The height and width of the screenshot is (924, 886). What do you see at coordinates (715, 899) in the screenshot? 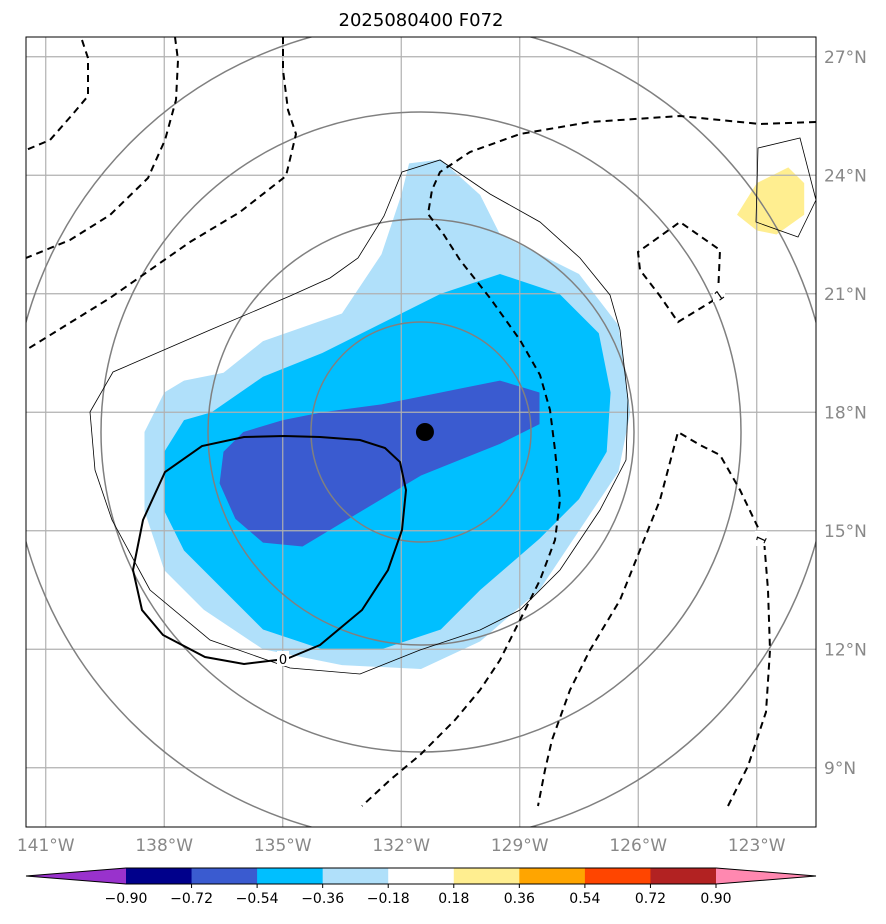
I see `colorbar-tick-label: 0.90` at bounding box center [715, 899].